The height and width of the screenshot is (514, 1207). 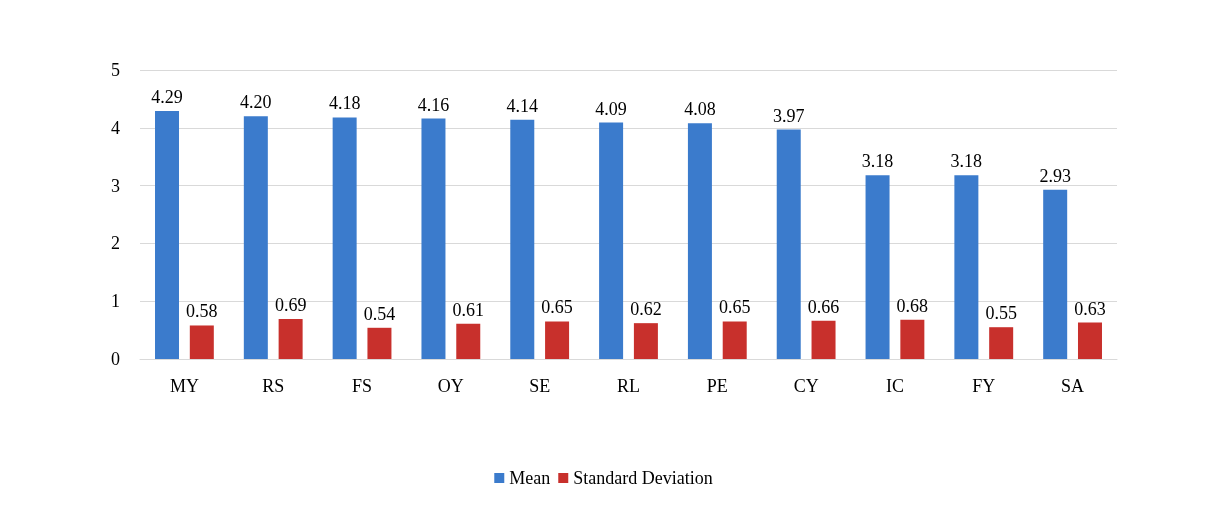 What do you see at coordinates (984, 386) in the screenshot?
I see `x-tick-label: FY` at bounding box center [984, 386].